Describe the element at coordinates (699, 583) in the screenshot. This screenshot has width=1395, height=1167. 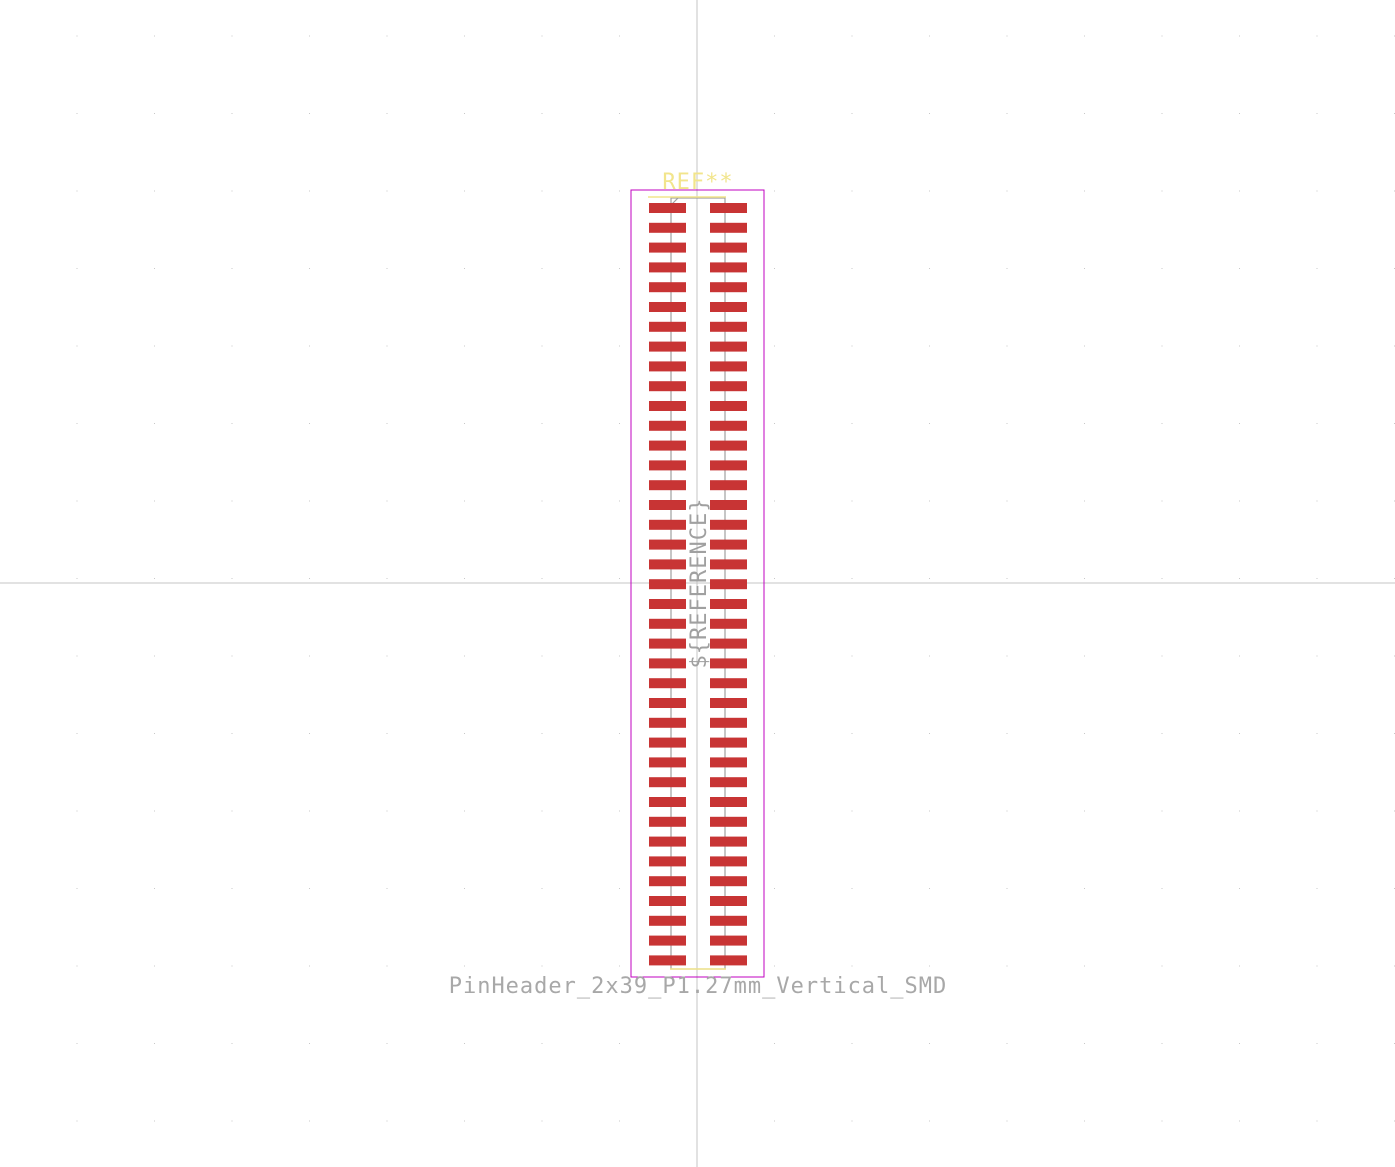
I see `fab-reference-label: ${REFERENCE}` at that location.